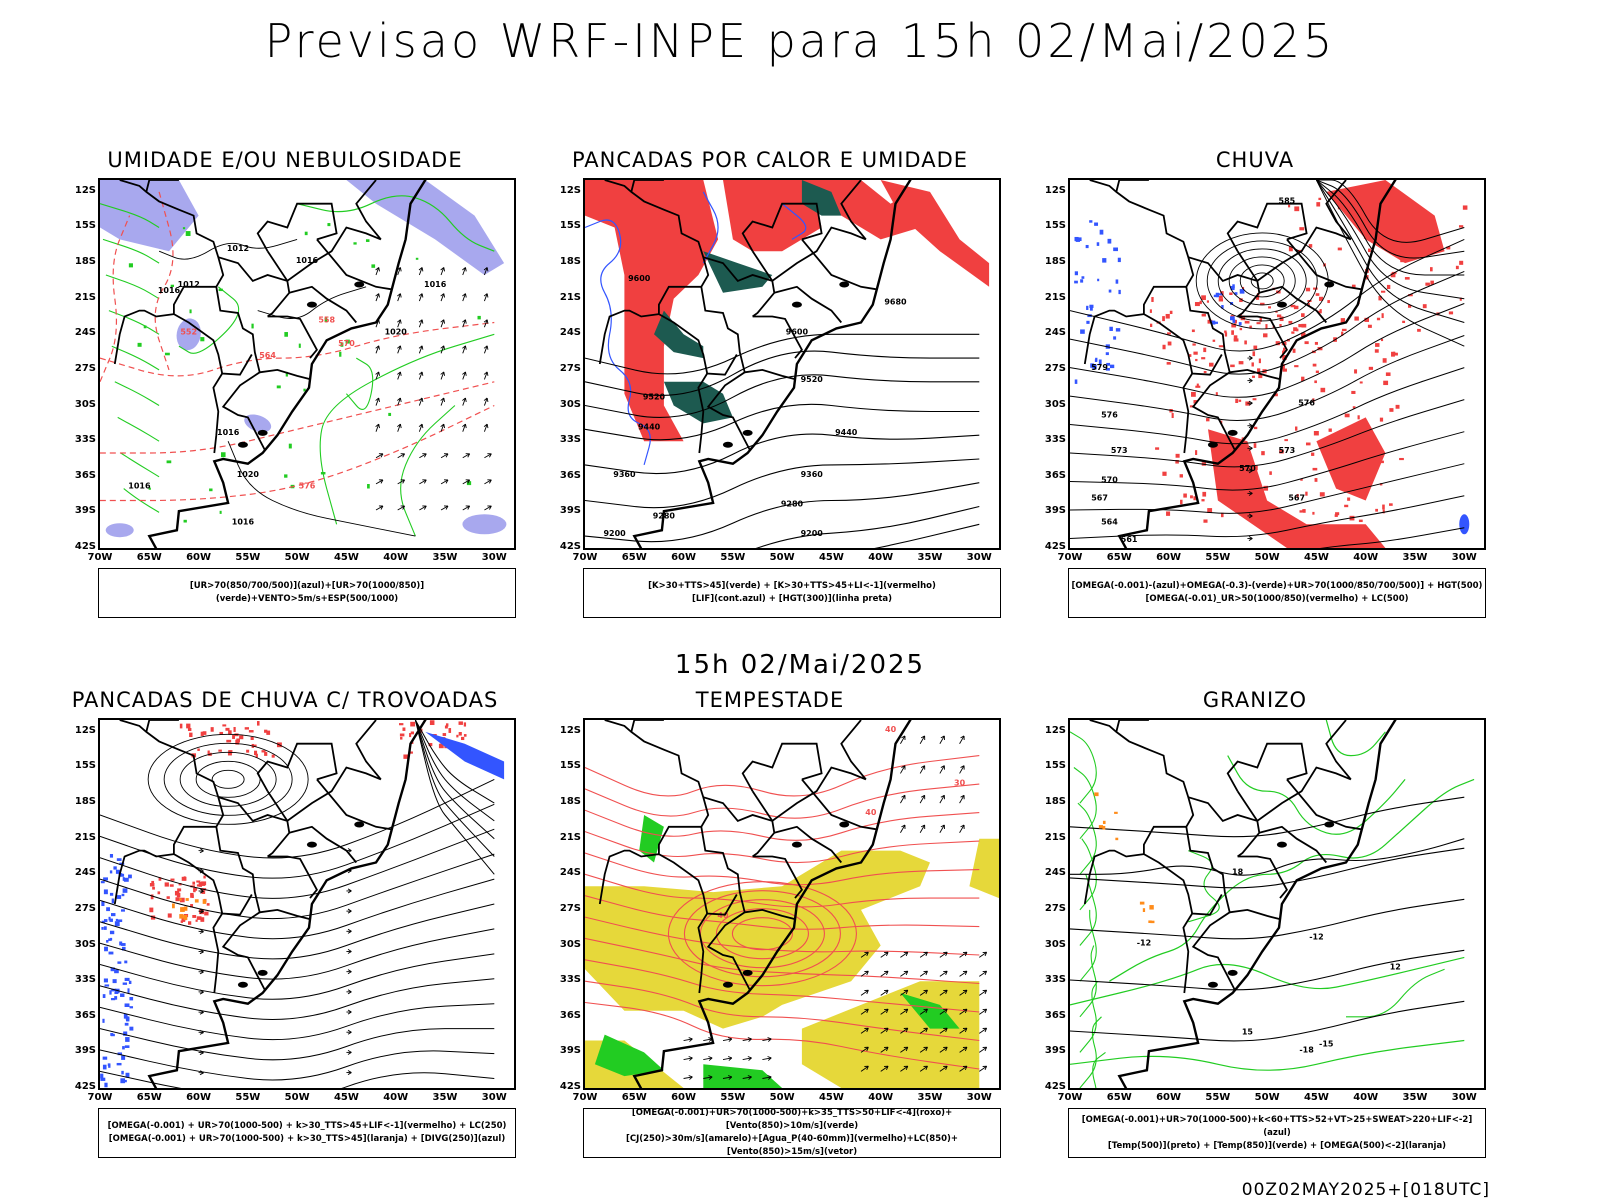  Describe the element at coordinates (772, 216) in the screenshot. I see `cape-red-area` at that location.